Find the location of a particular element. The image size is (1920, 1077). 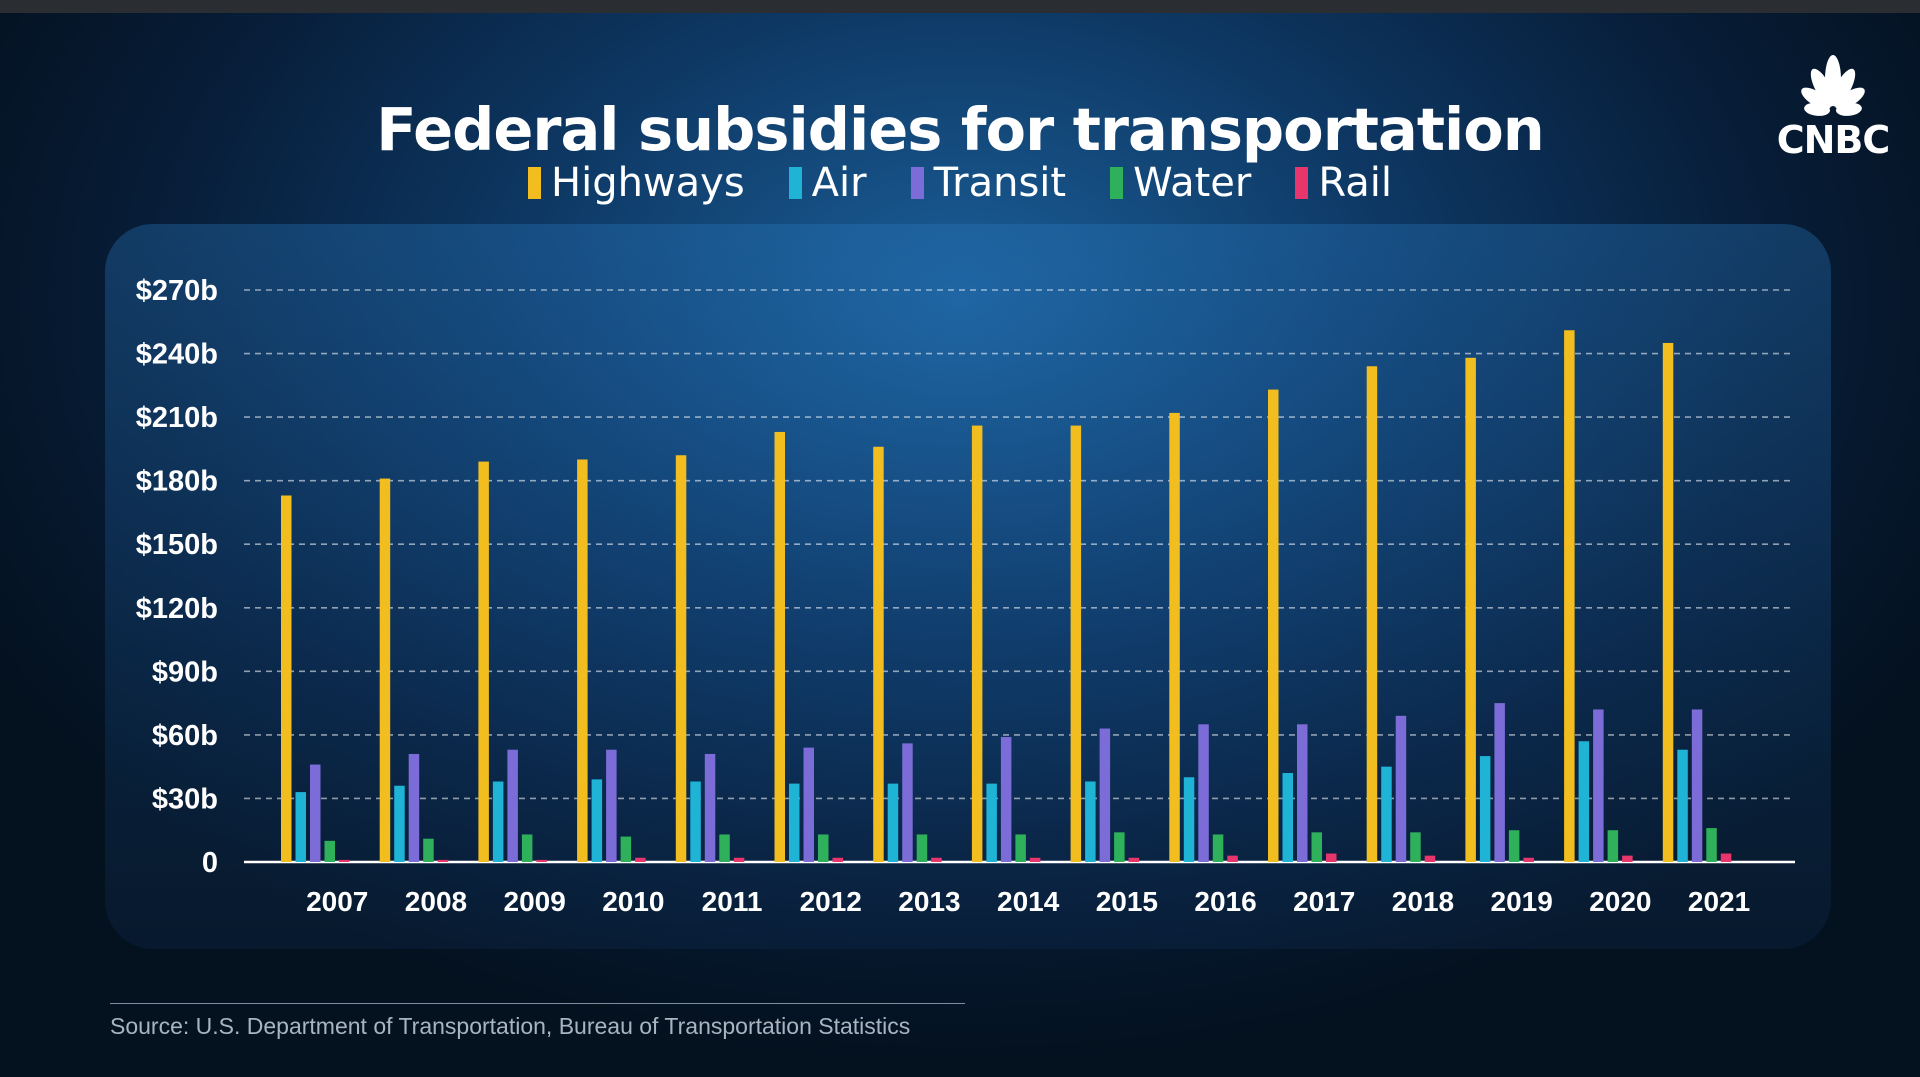

bar-water-2021 is located at coordinates (1711, 845).